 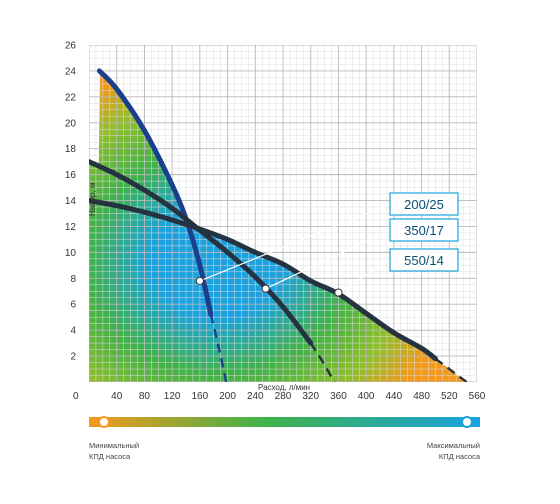 I want to click on model-label: 350/17, so click(x=424, y=230).